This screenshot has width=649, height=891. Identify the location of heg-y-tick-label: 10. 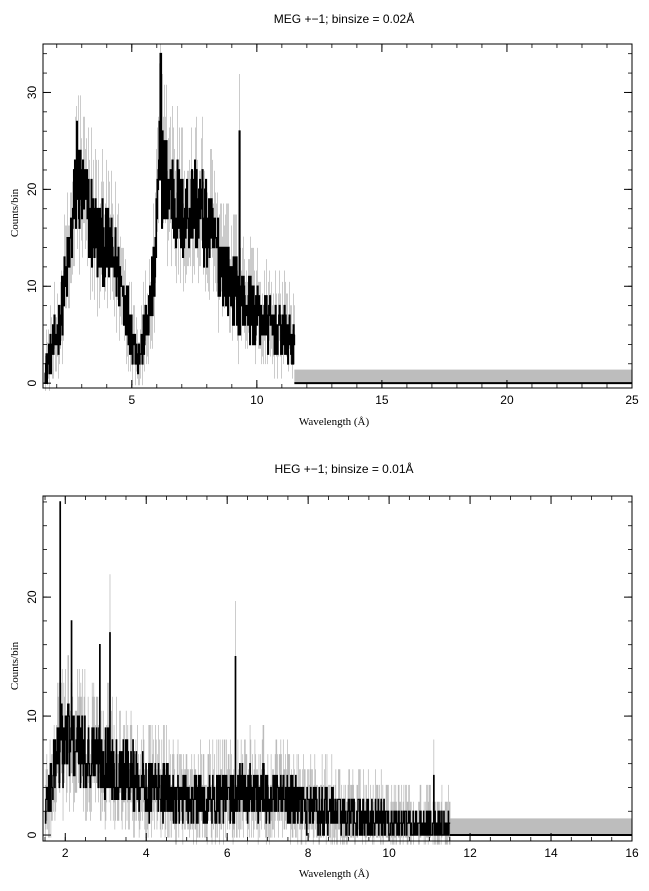
(32, 716).